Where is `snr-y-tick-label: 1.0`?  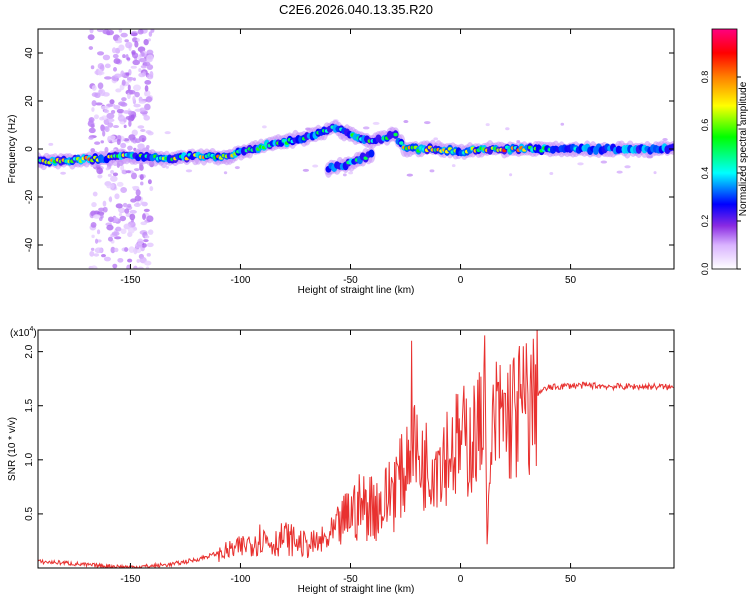 snr-y-tick-label: 1.0 is located at coordinates (29, 459).